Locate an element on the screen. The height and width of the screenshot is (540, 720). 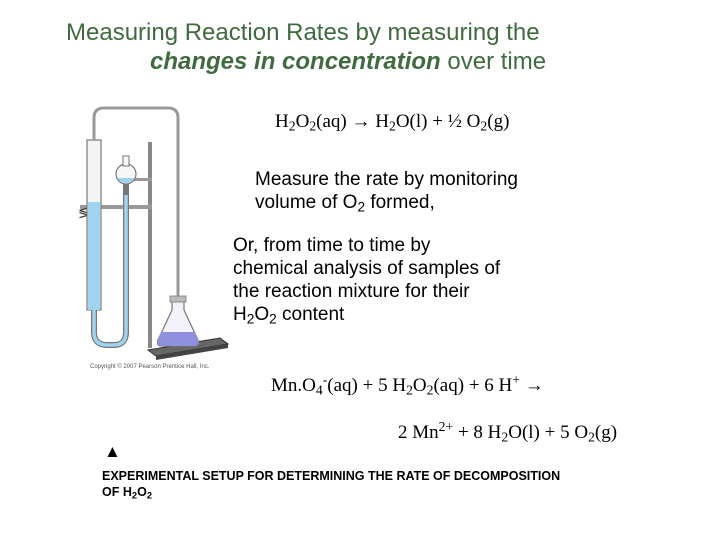
analysis-text-line-4: H2O2 content is located at coordinates (289, 315).